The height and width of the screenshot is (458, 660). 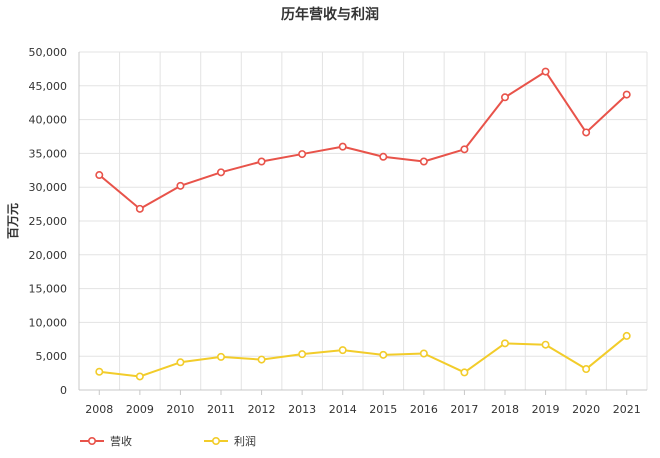 What do you see at coordinates (48, 153) in the screenshot?
I see `y-tick-label: 35,000` at bounding box center [48, 153].